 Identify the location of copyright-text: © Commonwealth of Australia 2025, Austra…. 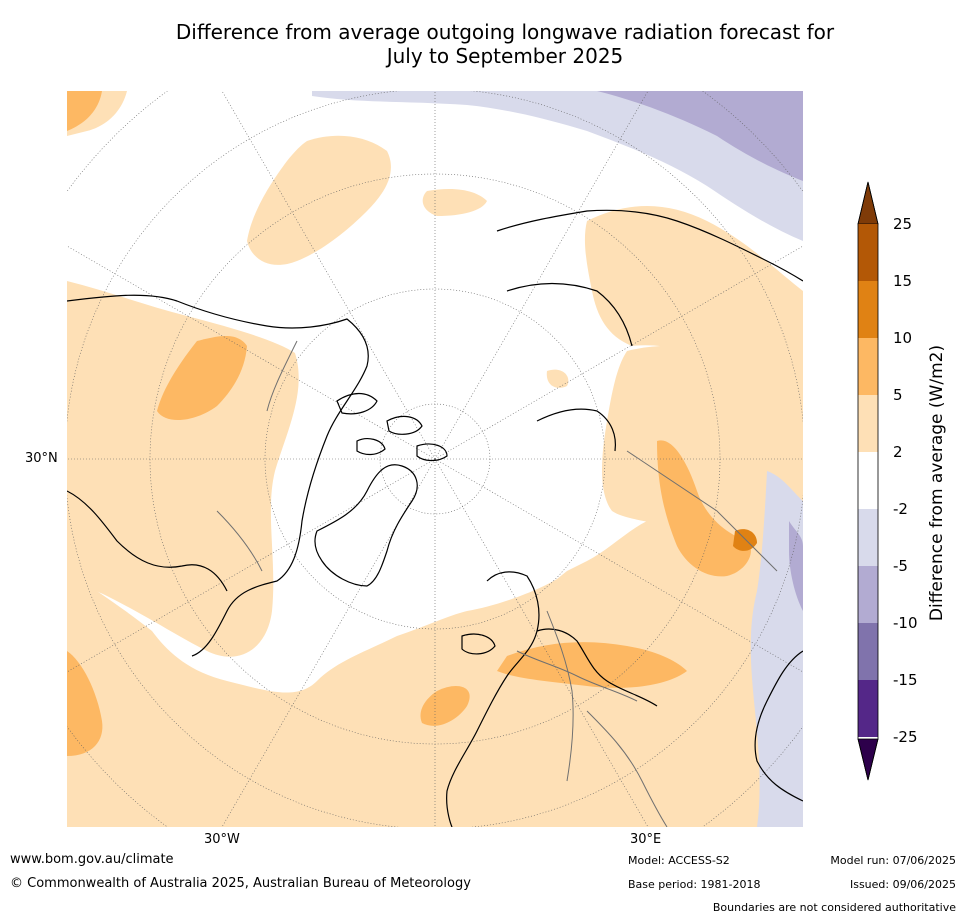
(240, 883).